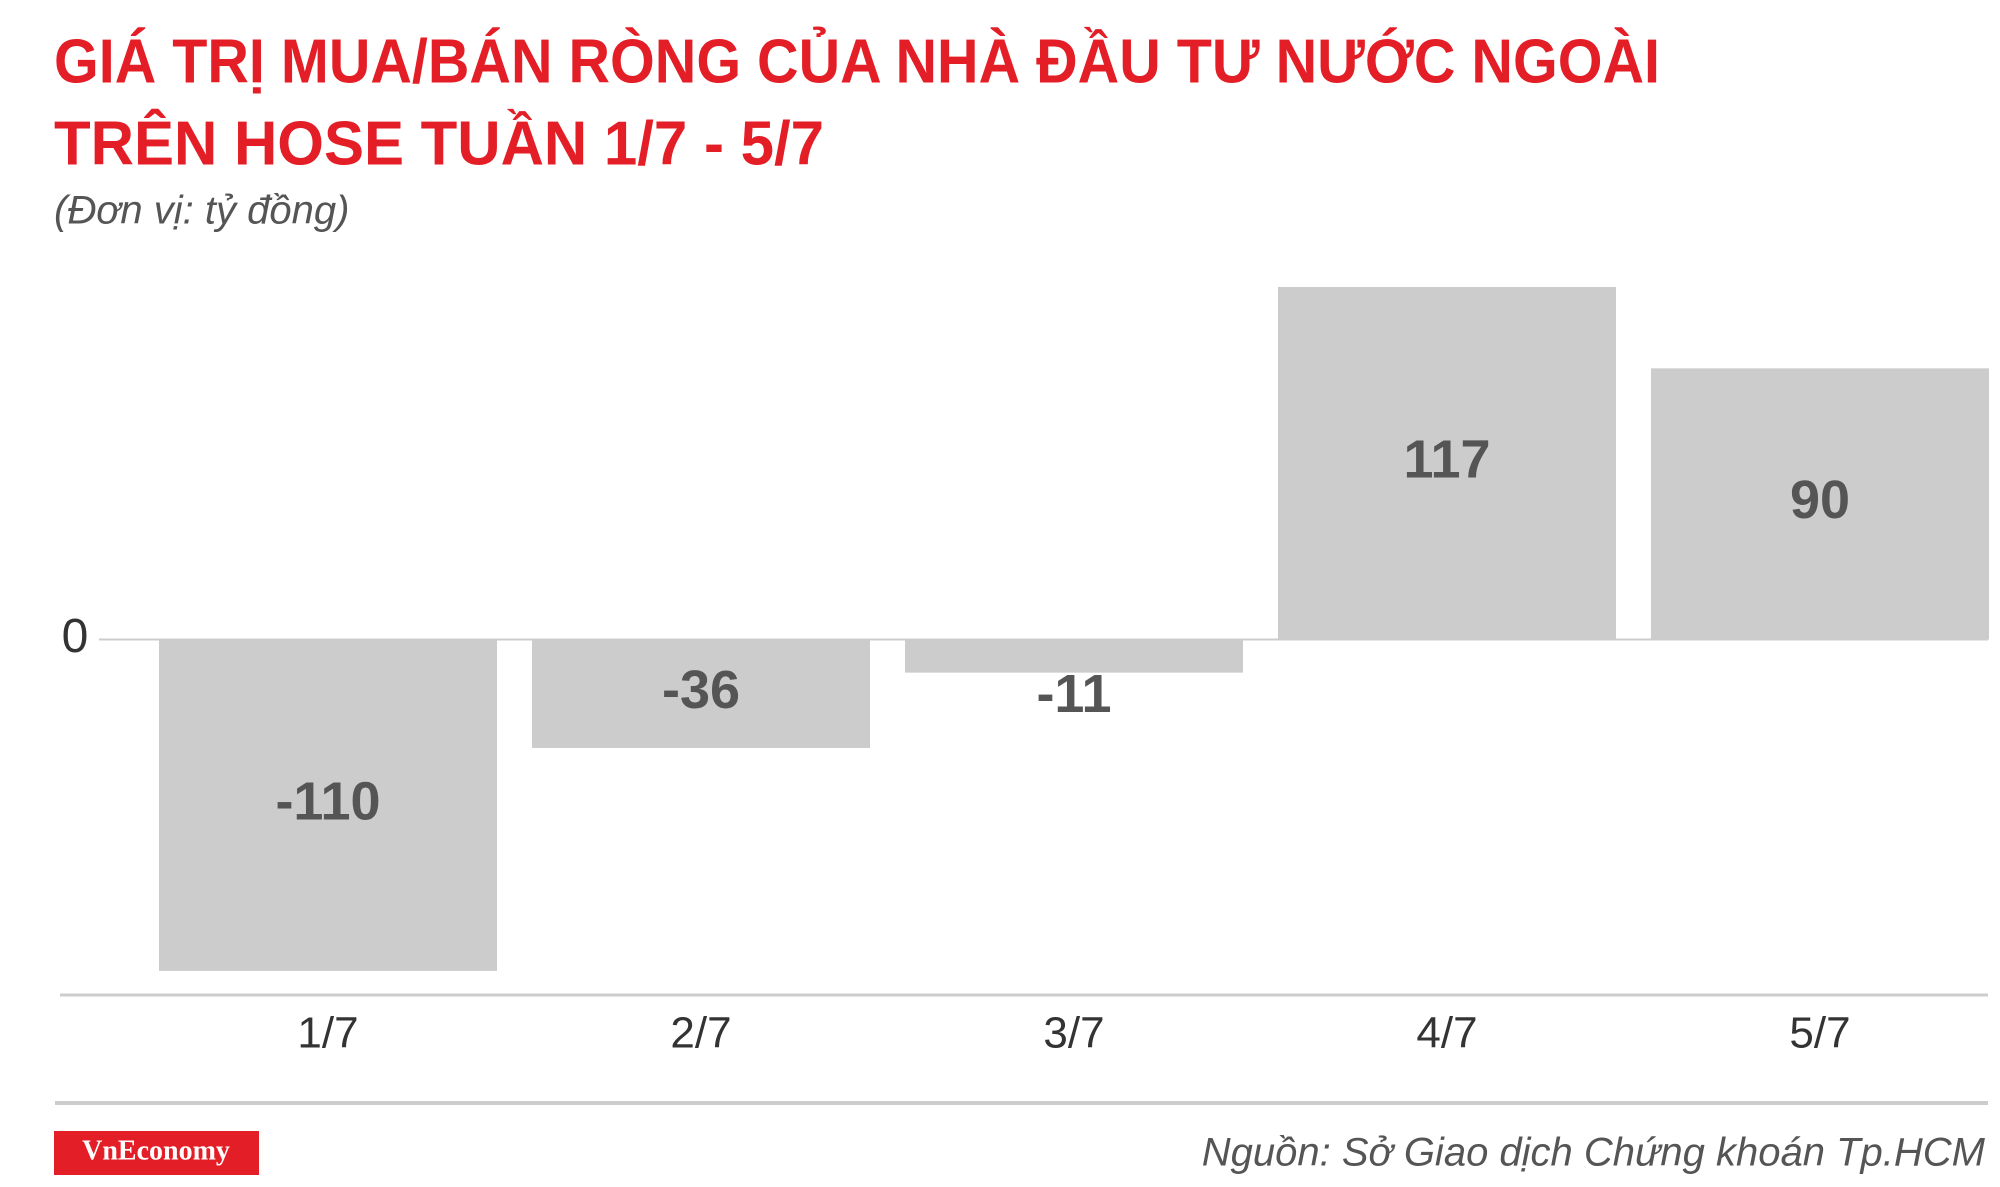 The width and height of the screenshot is (2000, 1187). I want to click on x-tick-label: 5/7, so click(1819, 1033).